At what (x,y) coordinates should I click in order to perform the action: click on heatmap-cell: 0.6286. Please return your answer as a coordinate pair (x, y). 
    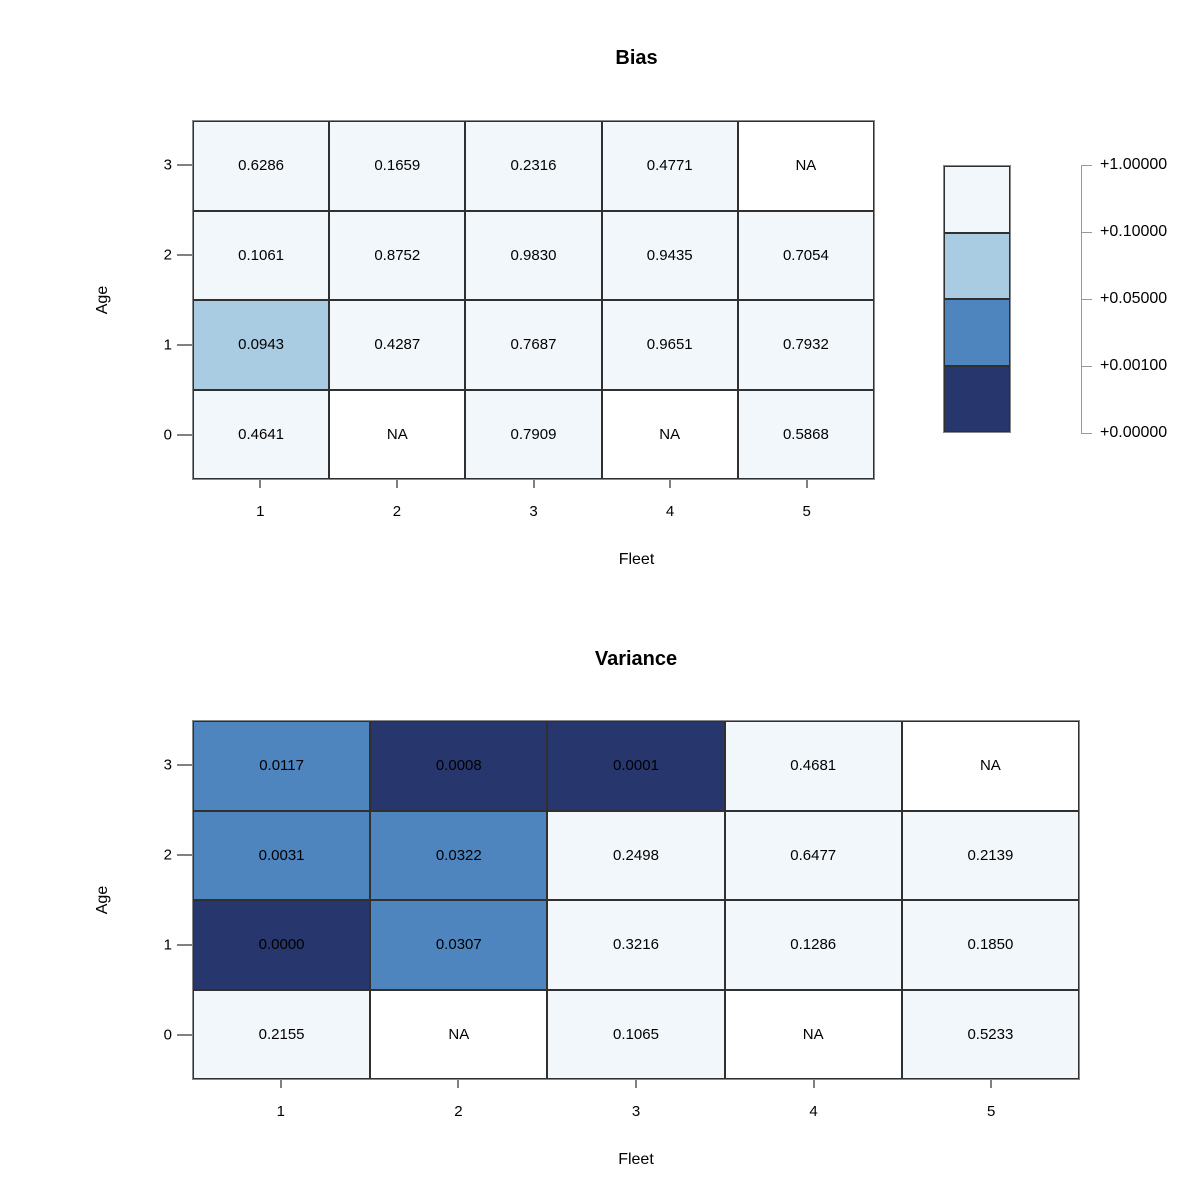
    Looking at the image, I should click on (261, 166).